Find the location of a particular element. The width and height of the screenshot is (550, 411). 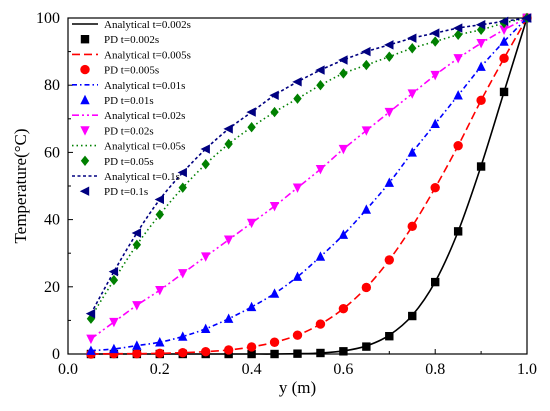

legend-label: PD t=0.05s is located at coordinates (129, 162).